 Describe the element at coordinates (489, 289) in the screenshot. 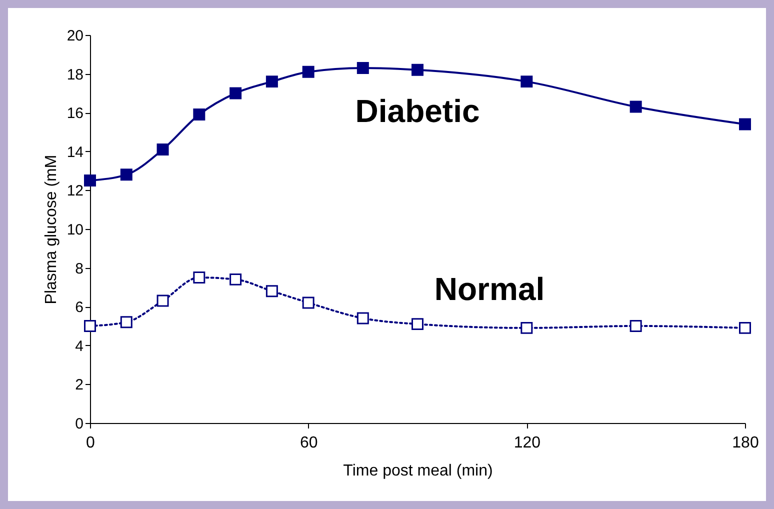

I see `series-label: Normal` at that location.